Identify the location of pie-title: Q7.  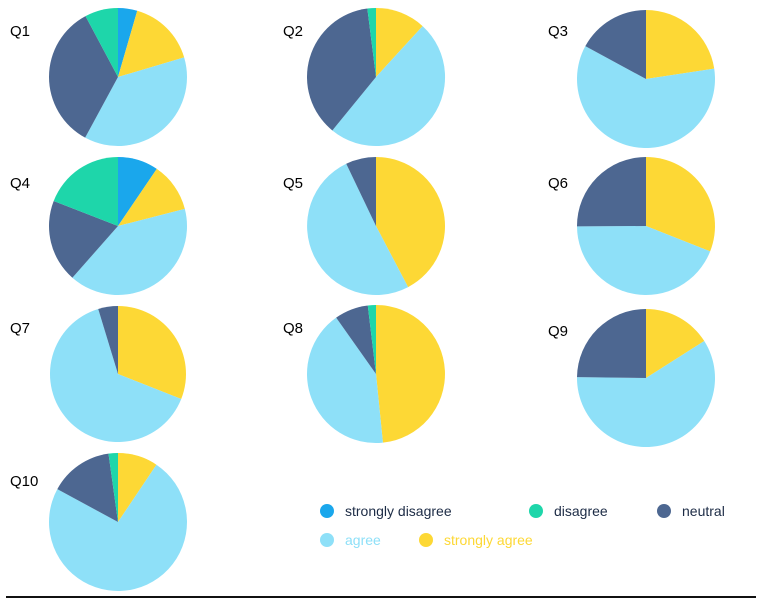
(20, 328).